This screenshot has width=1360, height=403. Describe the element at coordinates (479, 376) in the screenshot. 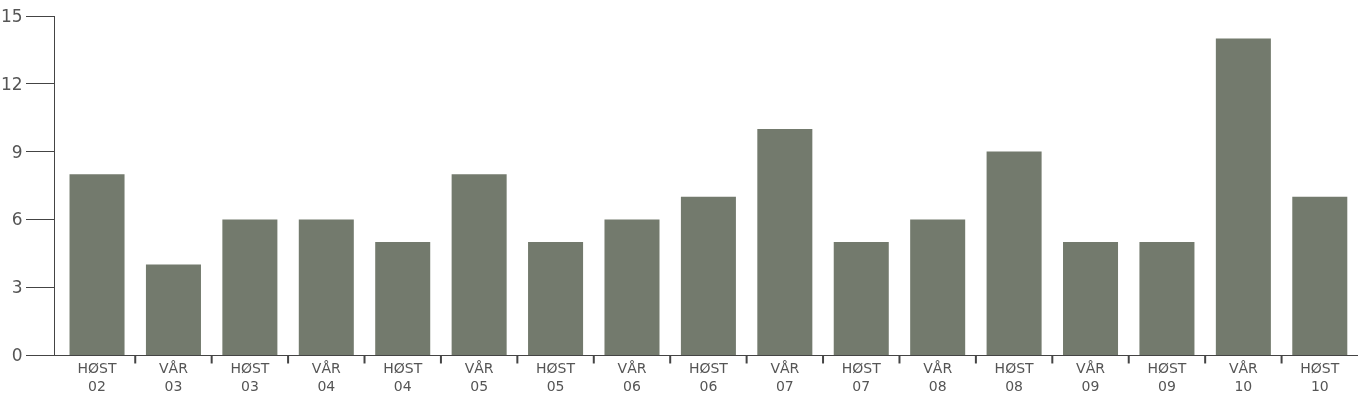

I see `x-tick-label: VÅR 05` at that location.